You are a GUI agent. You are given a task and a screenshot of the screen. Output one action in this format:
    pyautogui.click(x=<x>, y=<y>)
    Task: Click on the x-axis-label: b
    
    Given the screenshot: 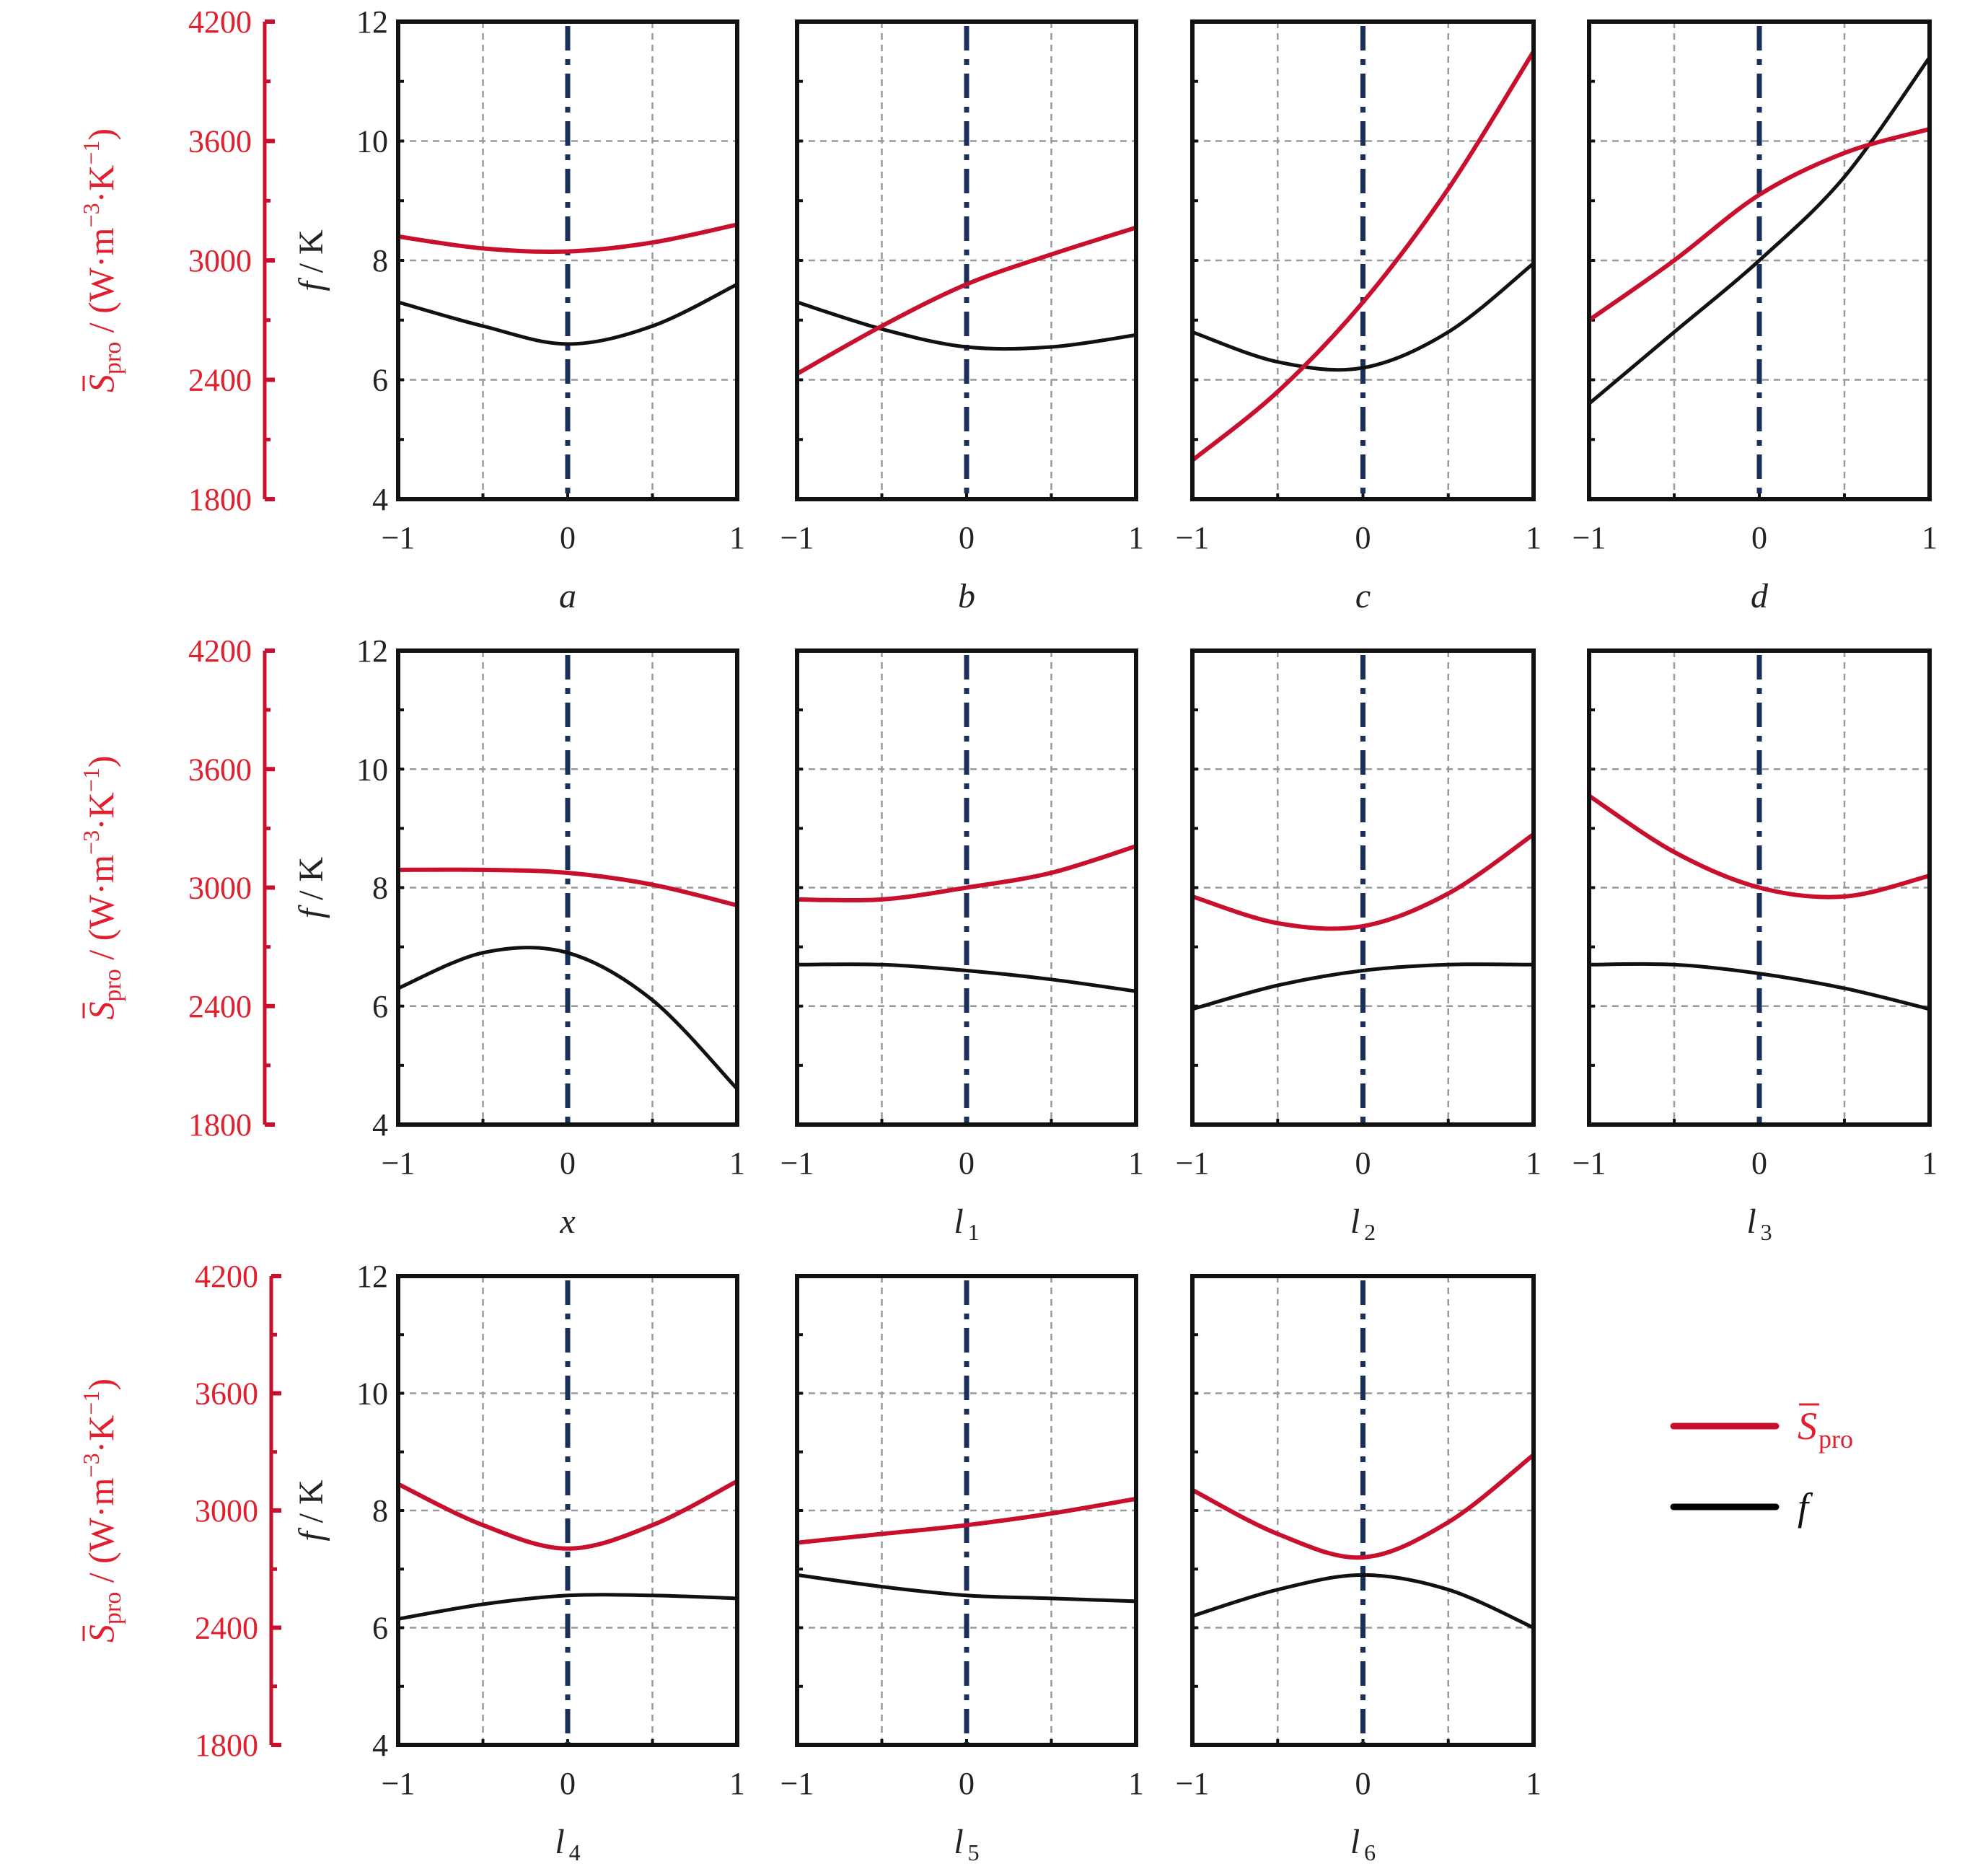 What is the action you would take?
    pyautogui.click(x=966, y=596)
    